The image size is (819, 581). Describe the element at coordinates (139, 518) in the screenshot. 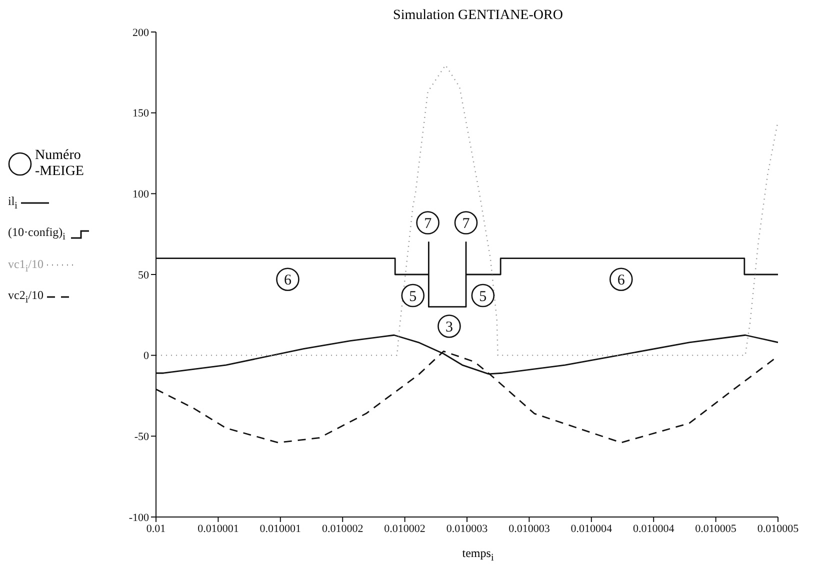

I see `y-tick-label: -100` at that location.